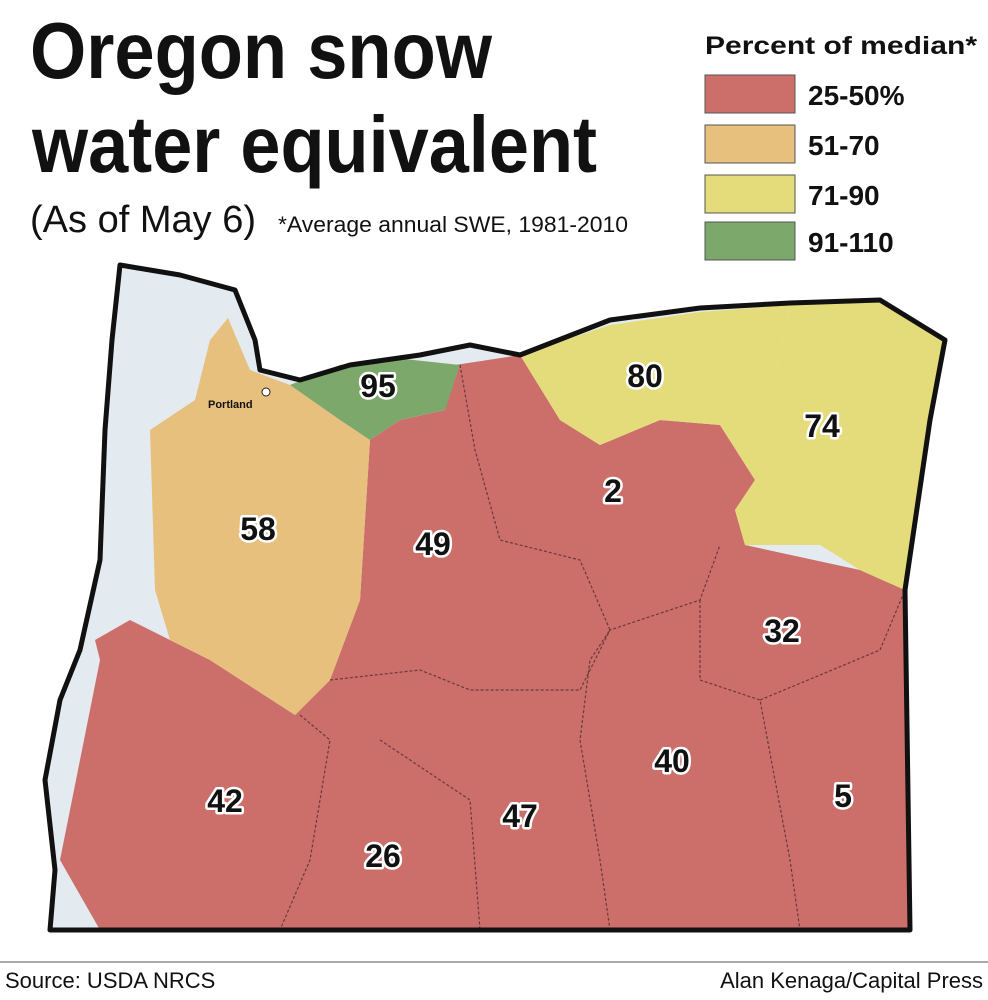 The image size is (988, 1000). What do you see at coordinates (383, 856) in the screenshot?
I see `region-label: 26` at bounding box center [383, 856].